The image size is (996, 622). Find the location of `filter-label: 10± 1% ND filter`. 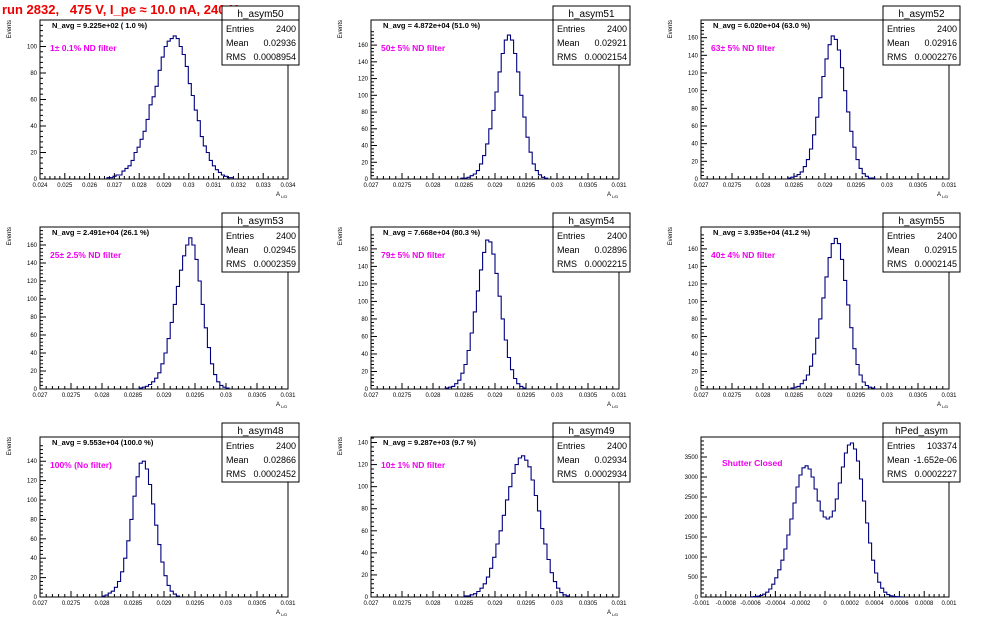

filter-label: 10± 1% ND filter is located at coordinates (413, 465).